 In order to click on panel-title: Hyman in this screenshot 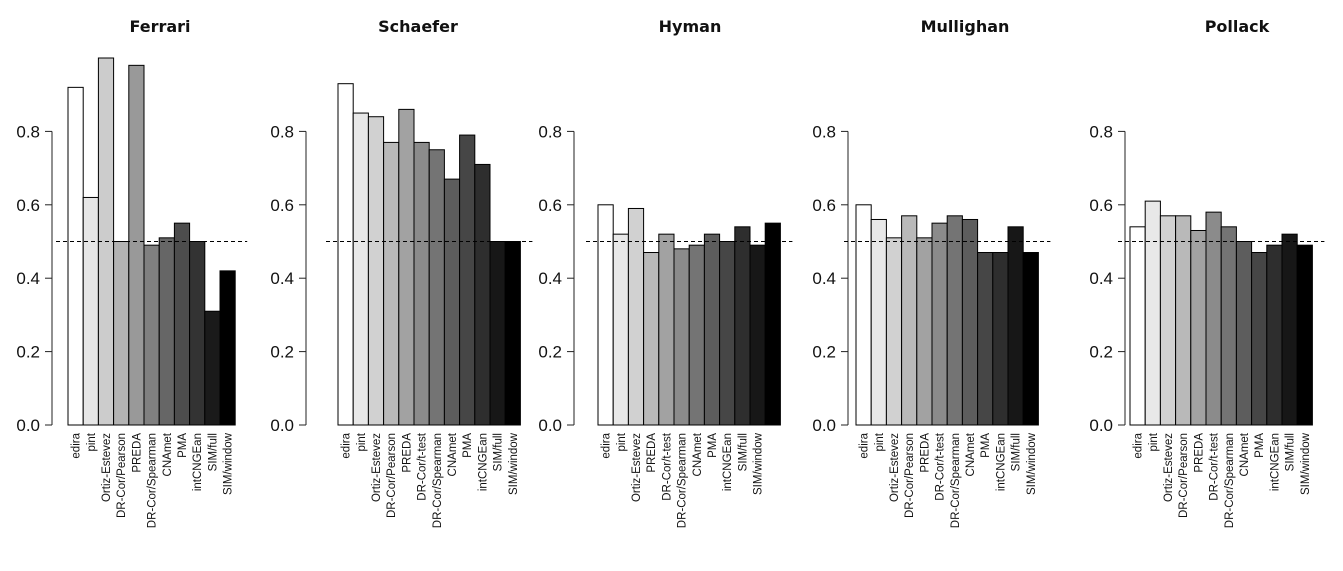, I will do `click(690, 26)`.